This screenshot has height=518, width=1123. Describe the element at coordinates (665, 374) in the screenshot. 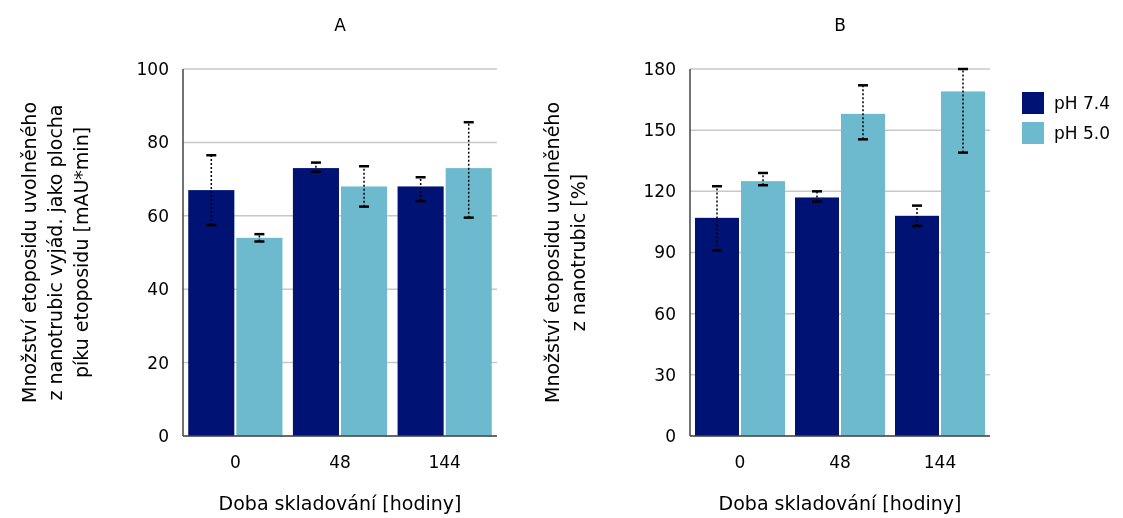

I see `y-tick-label: 30` at that location.